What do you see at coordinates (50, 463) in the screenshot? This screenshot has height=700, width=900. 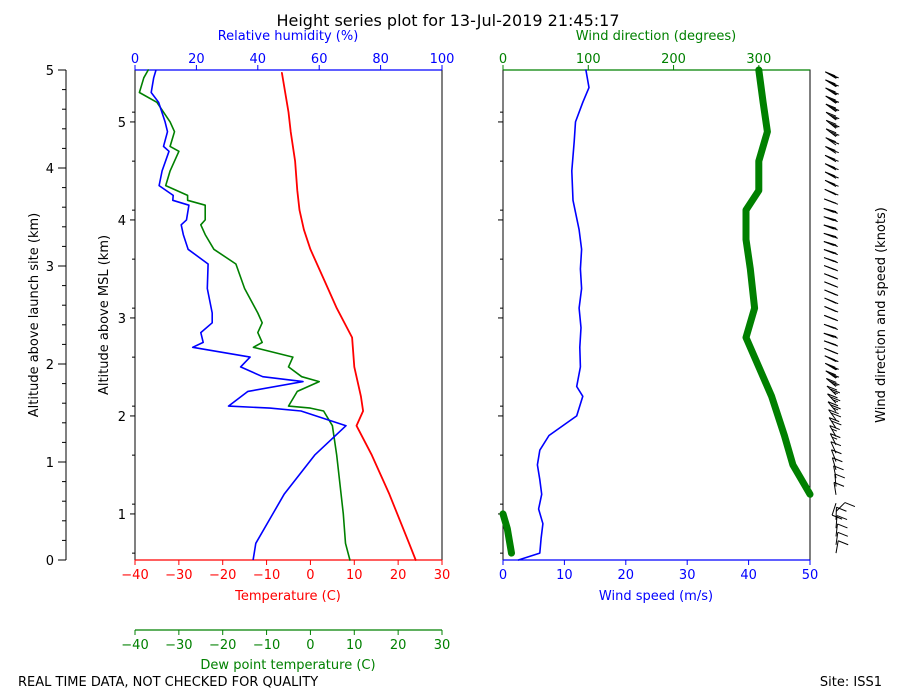 I see `launch-altitude-tick-label: 1` at bounding box center [50, 463].